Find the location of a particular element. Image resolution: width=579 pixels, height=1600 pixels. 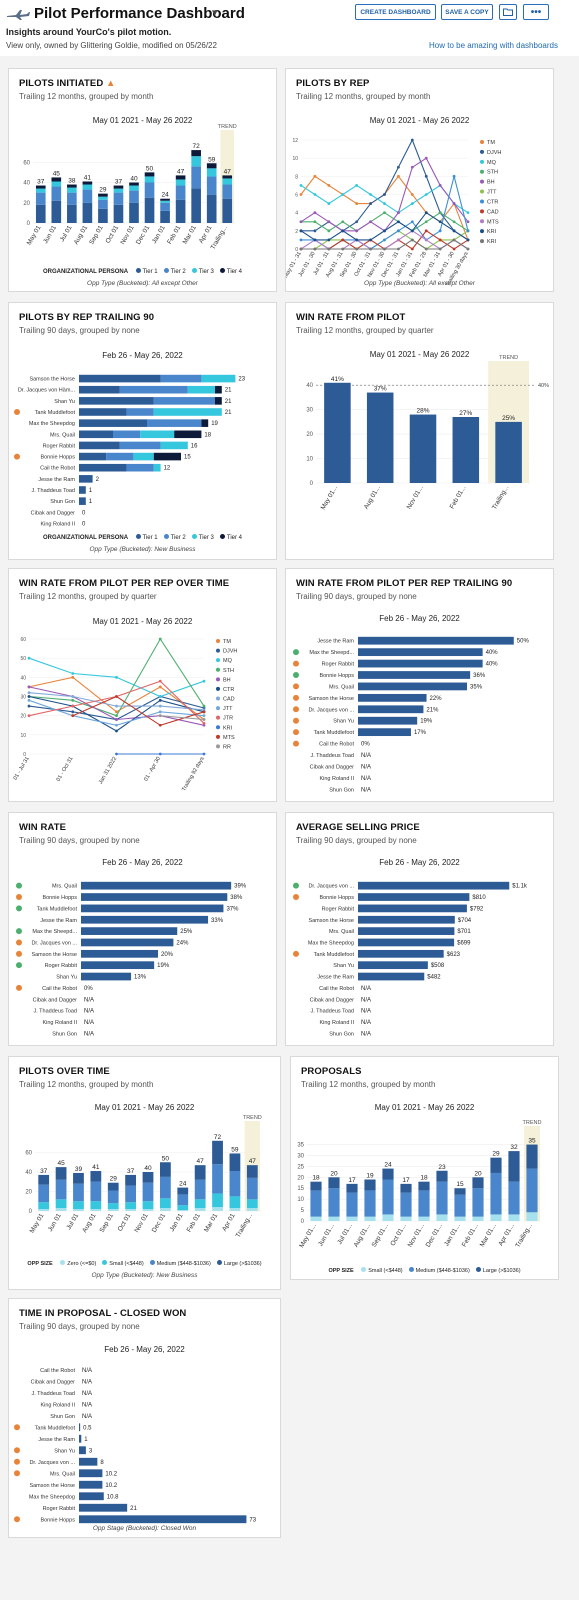

date-range: May 01 2021 - May 26 2022 is located at coordinates (419, 120).